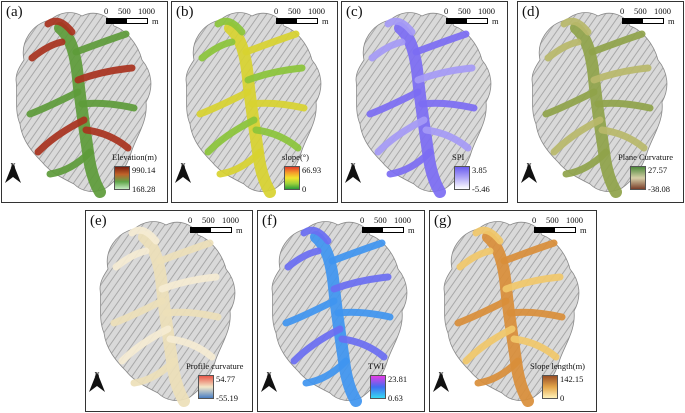 The height and width of the screenshot is (413, 685). Describe the element at coordinates (144, 189) in the screenshot. I see `legend-min-value: 168.28` at that location.